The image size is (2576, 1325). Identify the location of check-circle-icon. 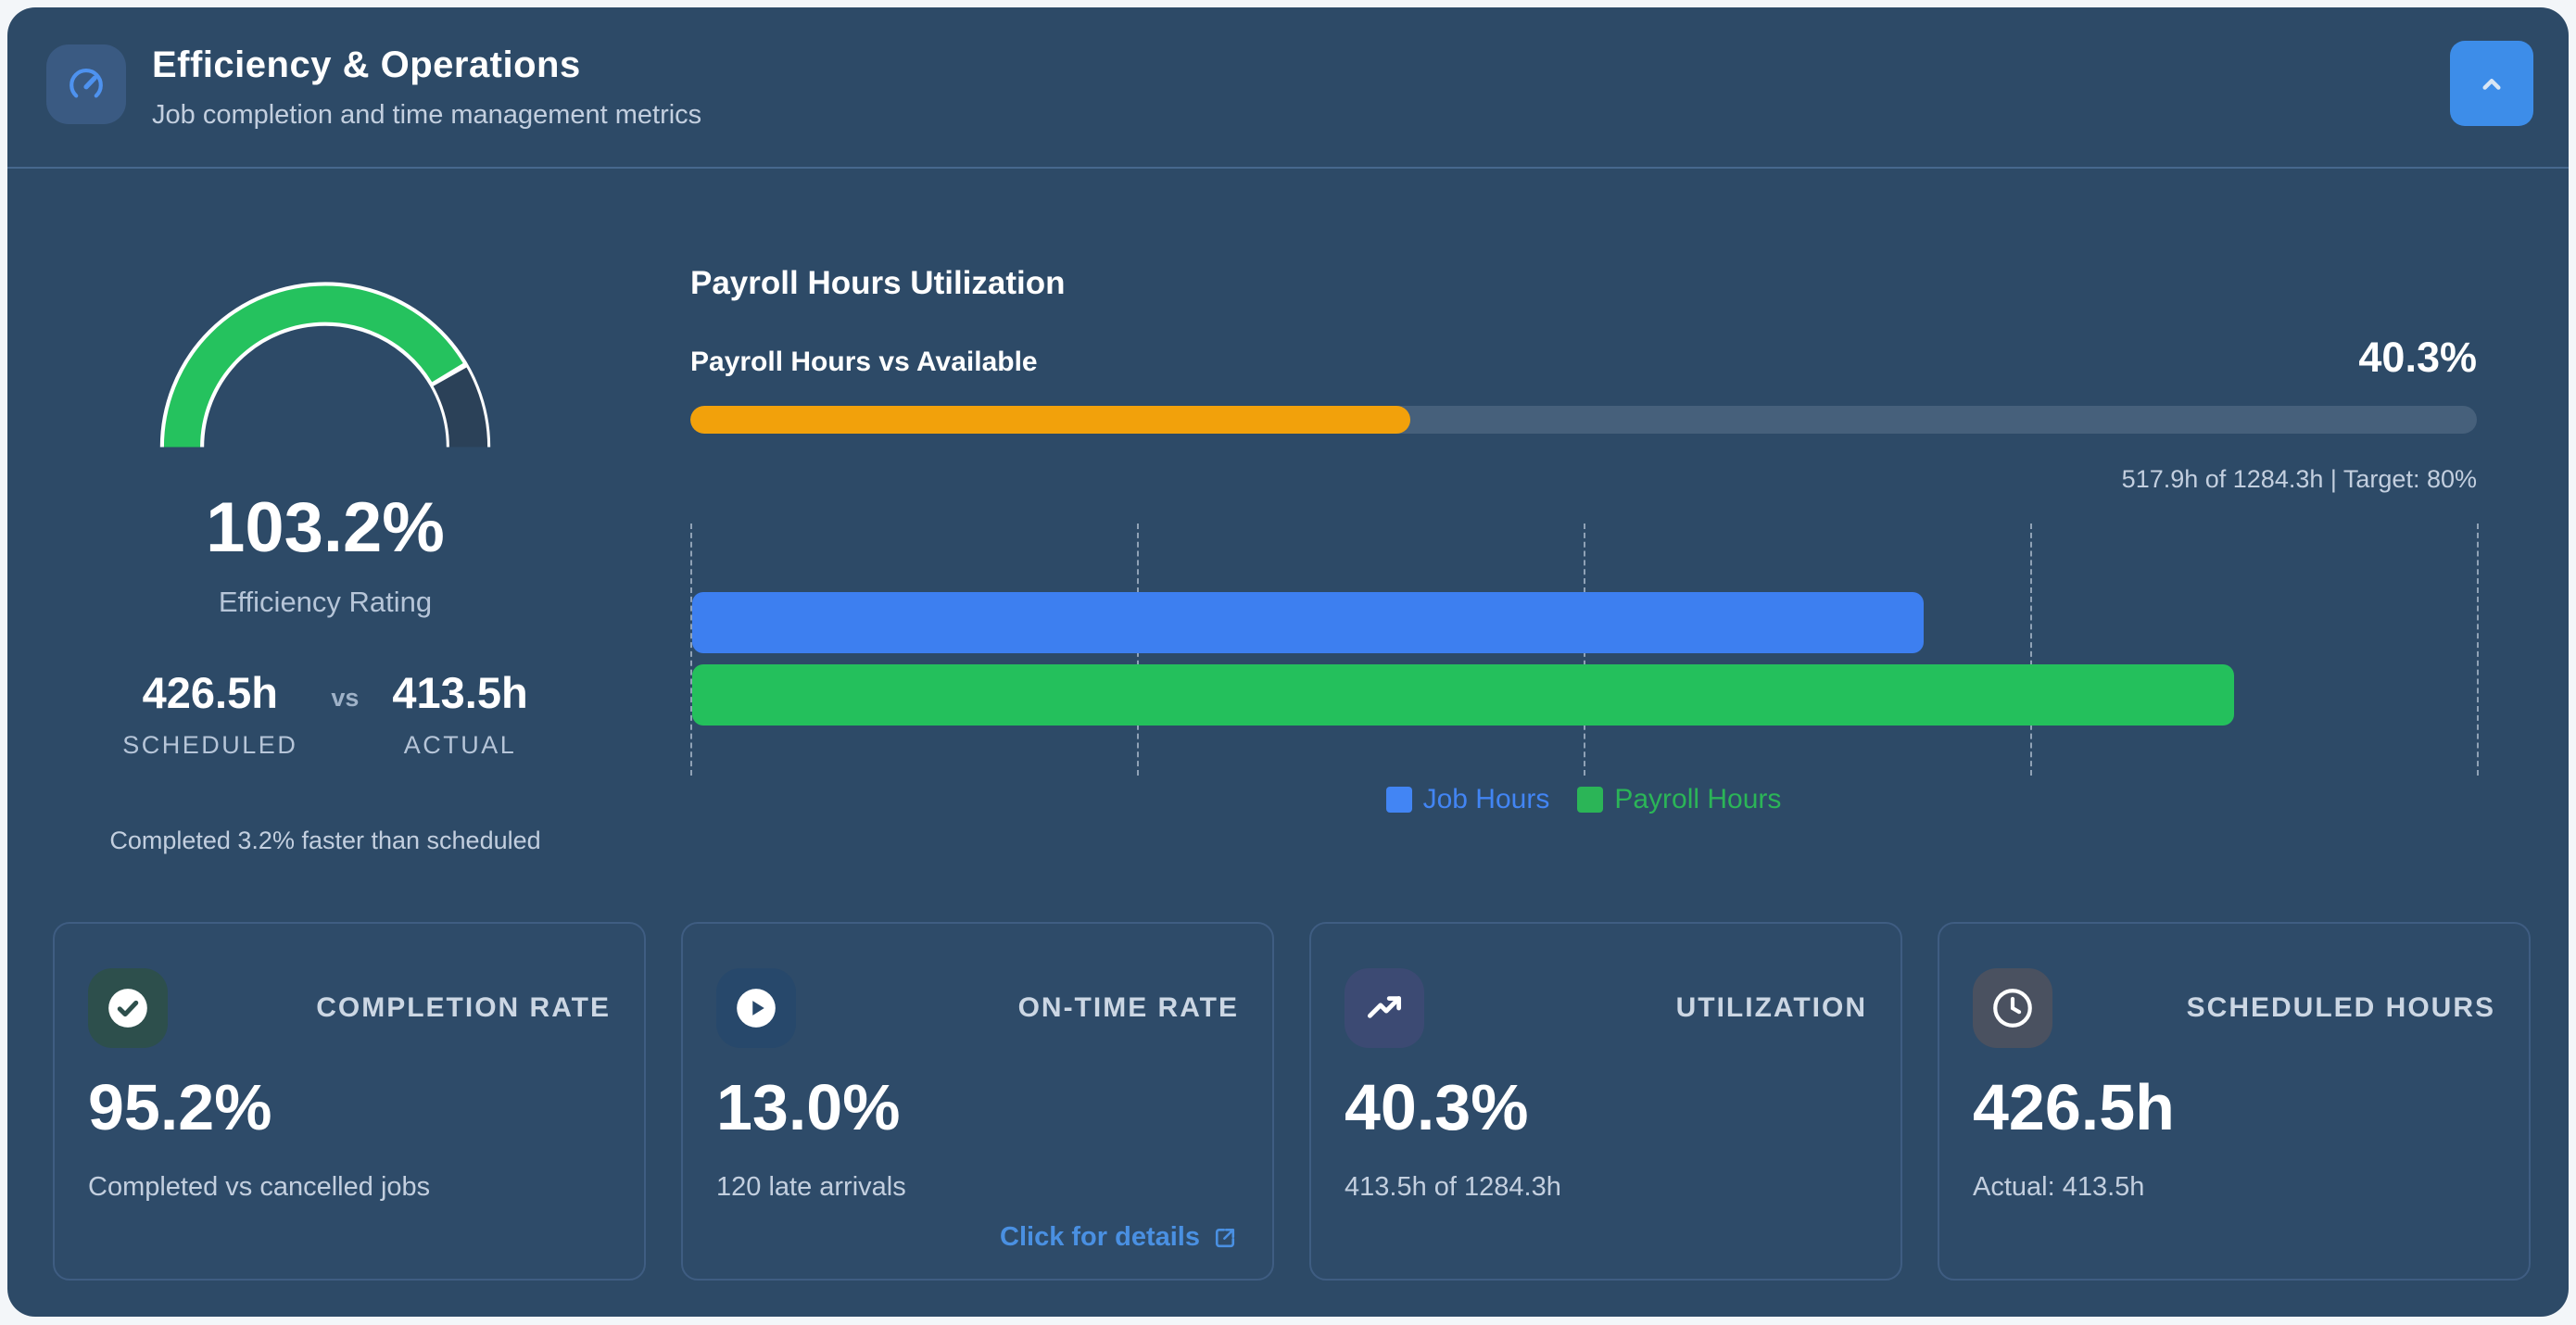
(128, 1008).